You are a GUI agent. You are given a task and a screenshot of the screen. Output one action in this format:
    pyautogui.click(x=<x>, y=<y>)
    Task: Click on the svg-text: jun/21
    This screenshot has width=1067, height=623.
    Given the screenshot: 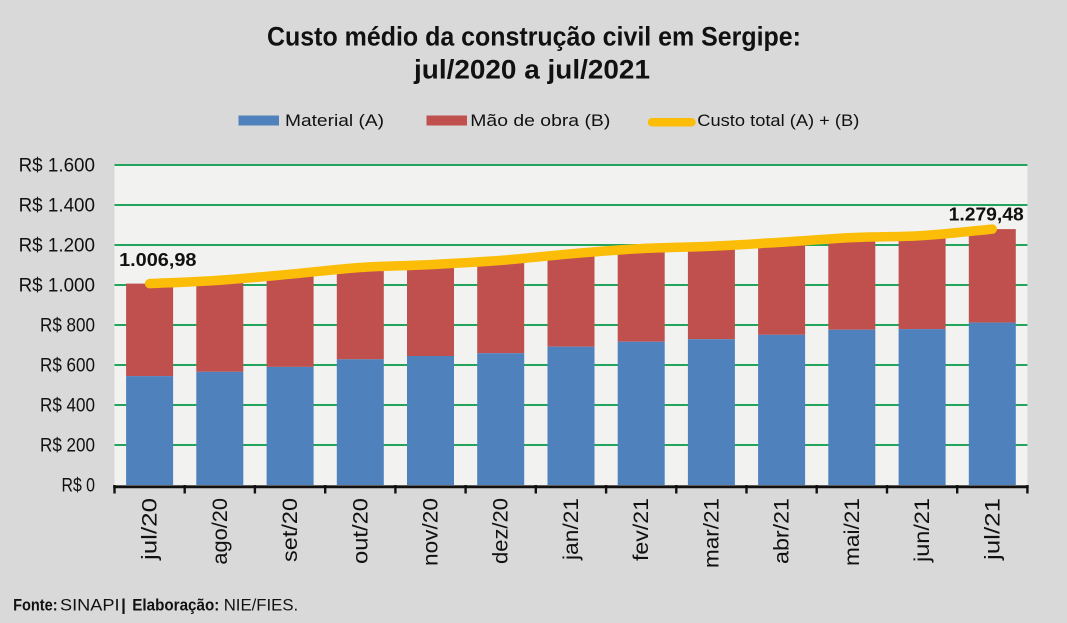 What is the action you would take?
    pyautogui.click(x=922, y=530)
    